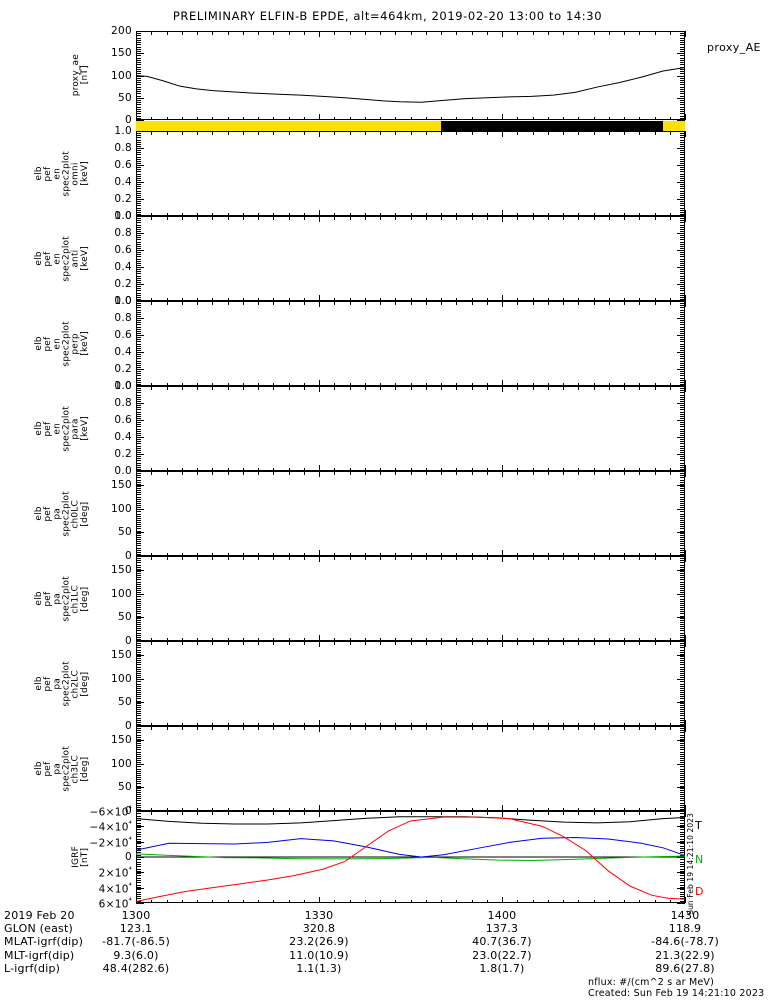 The image size is (775, 1000). I want to click on vertical-created-stamp: Sun Feb 19 14:21:10 2023, so click(690, 864).